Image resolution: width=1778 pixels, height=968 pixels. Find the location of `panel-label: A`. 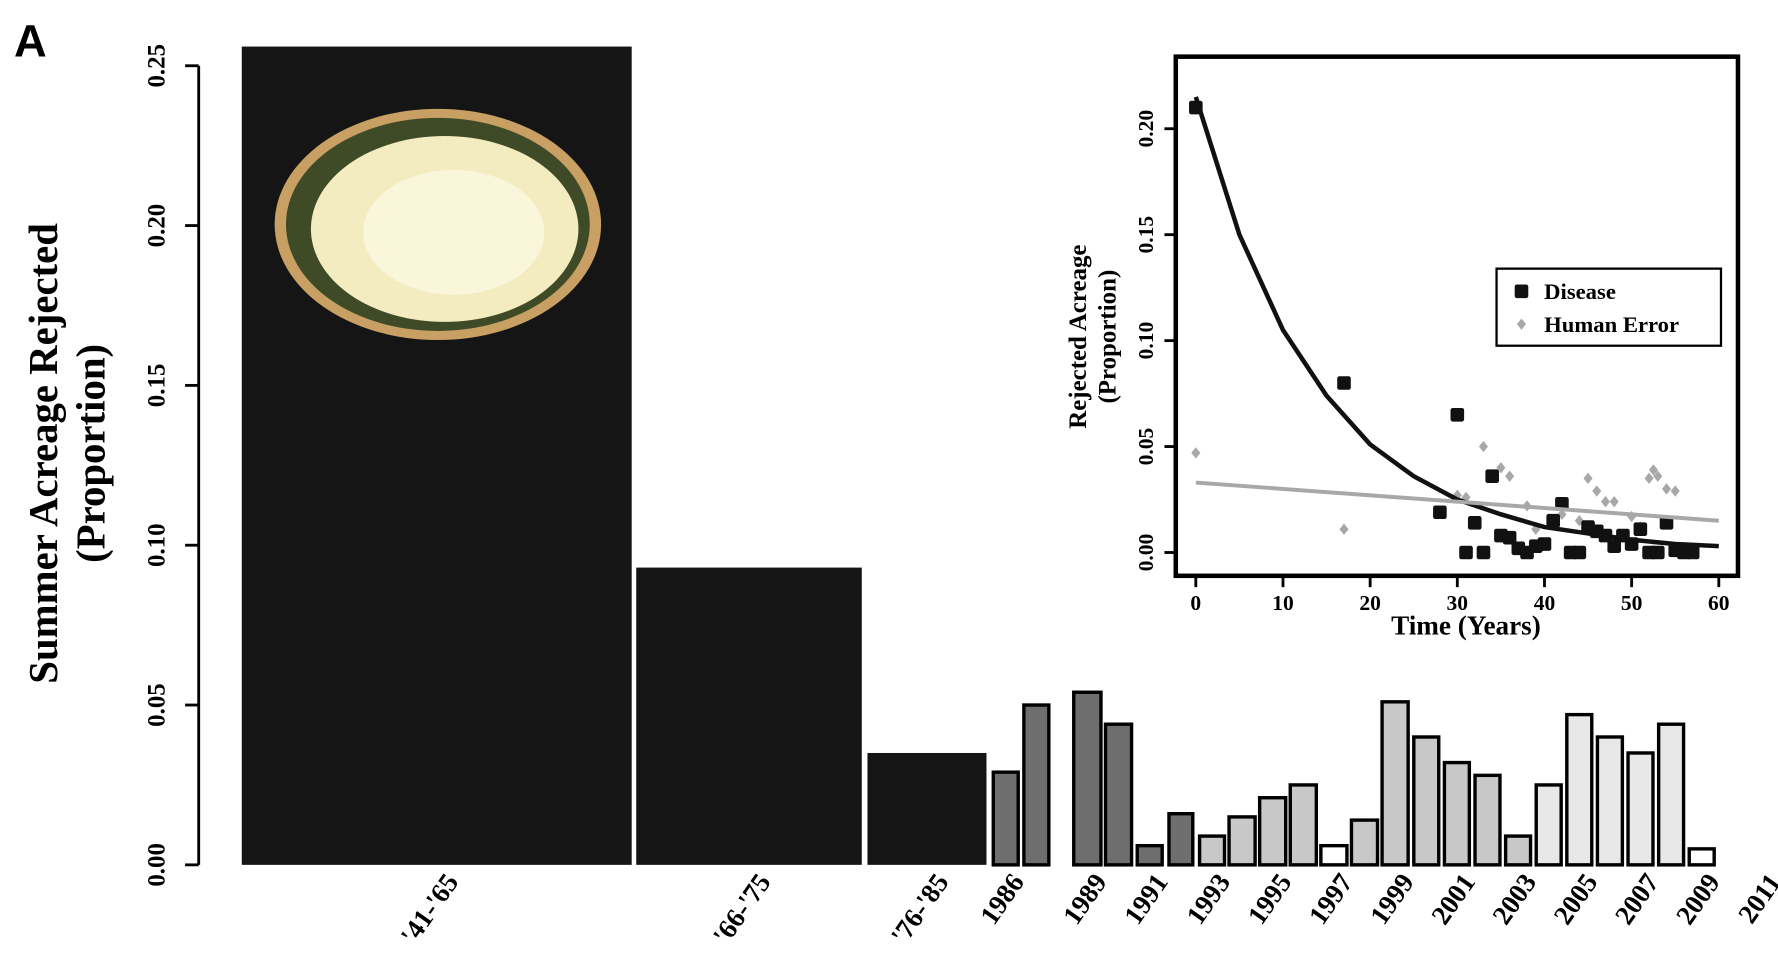

panel-label: A is located at coordinates (30, 41).